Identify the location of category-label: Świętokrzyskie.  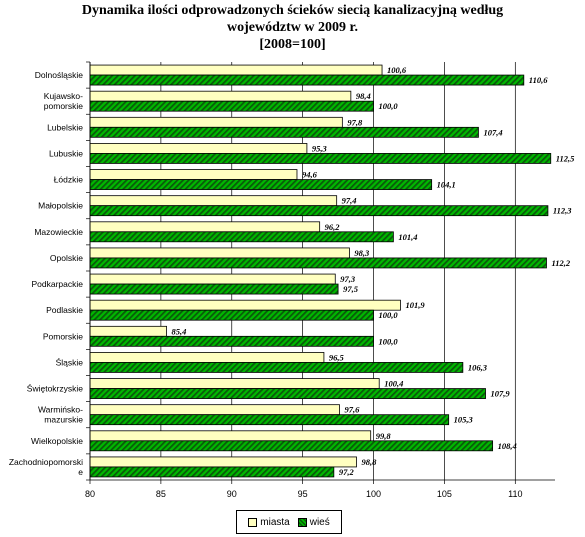
(55, 388).